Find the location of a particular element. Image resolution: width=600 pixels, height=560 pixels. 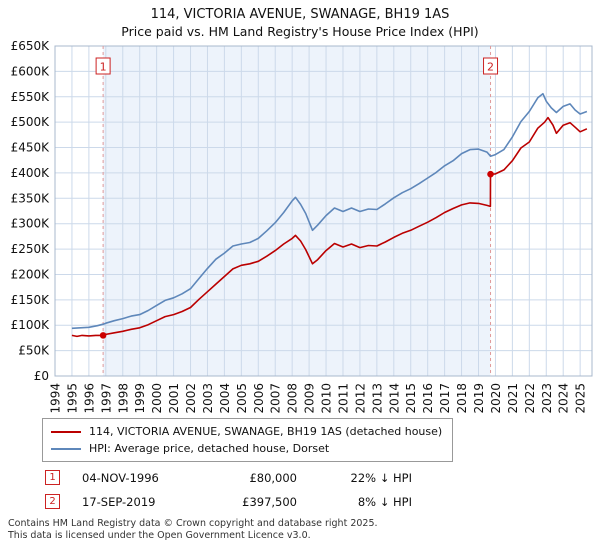

x-axis-label: 2022 is located at coordinates (530, 398).